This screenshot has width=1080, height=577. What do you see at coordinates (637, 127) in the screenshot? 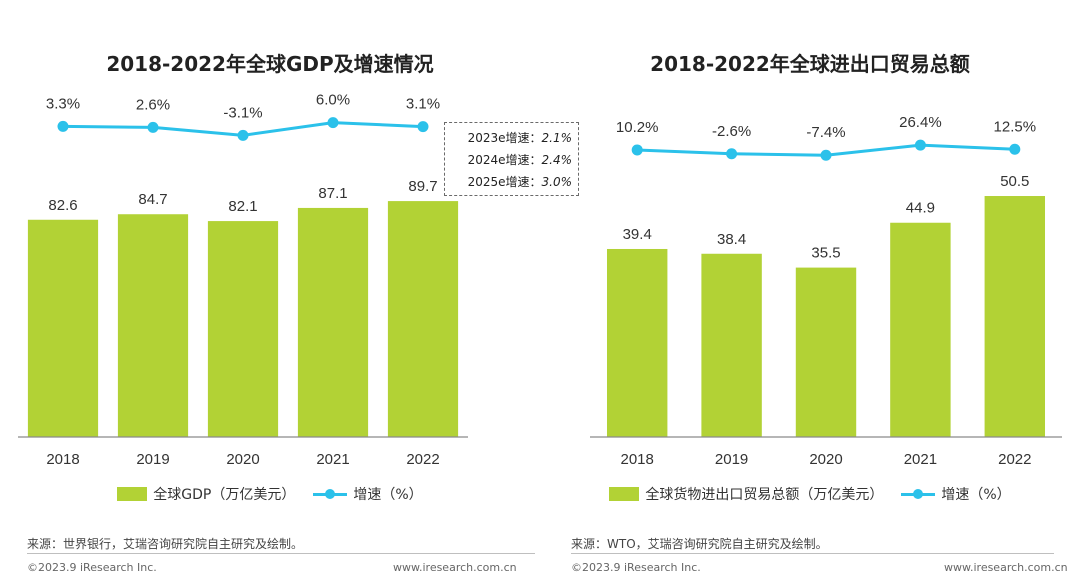
I see `growth-value-label: 10.2%` at bounding box center [637, 127].